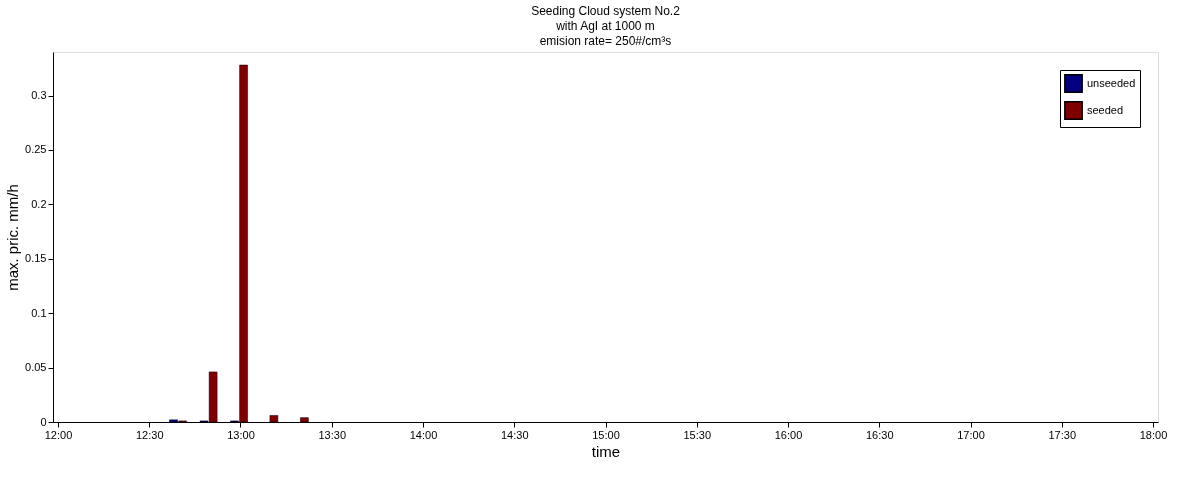 The image size is (1188, 499). Describe the element at coordinates (36, 258) in the screenshot. I see `y-tick-label: 0.15` at that location.